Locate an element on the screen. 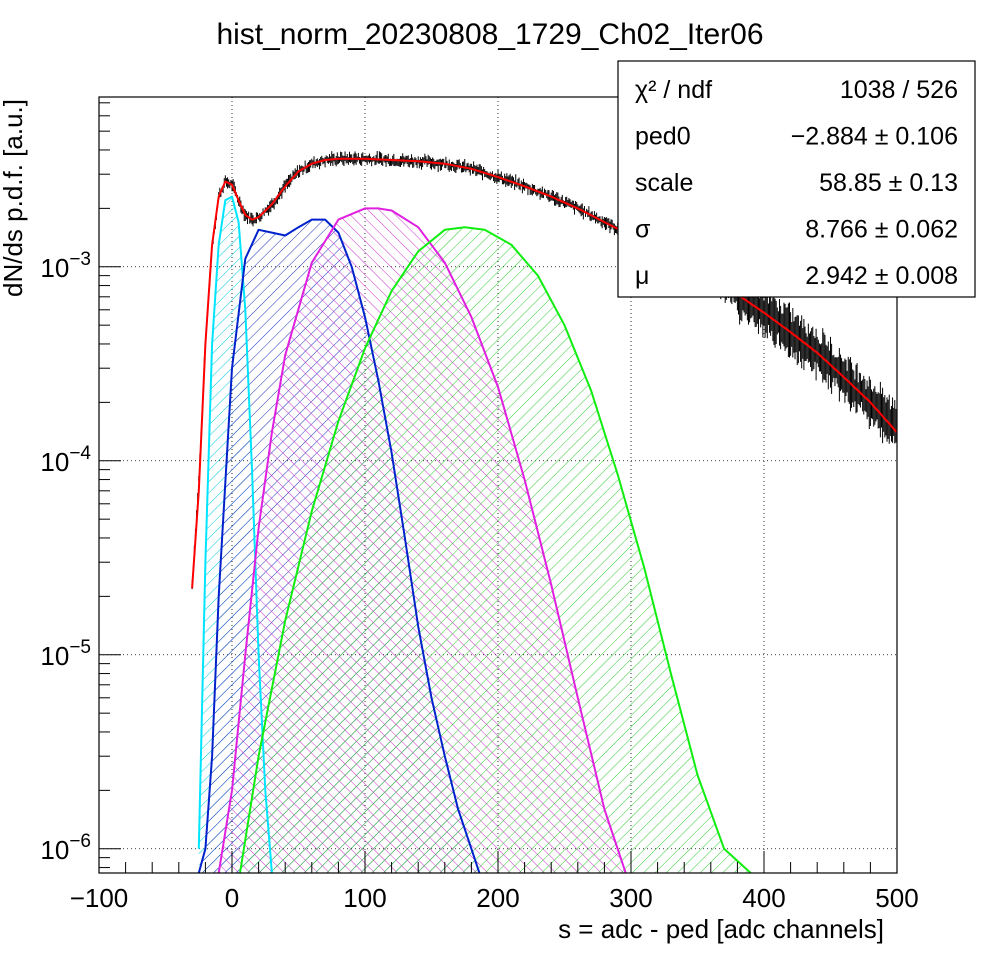  component-pedestal-line is located at coordinates (235, 534).